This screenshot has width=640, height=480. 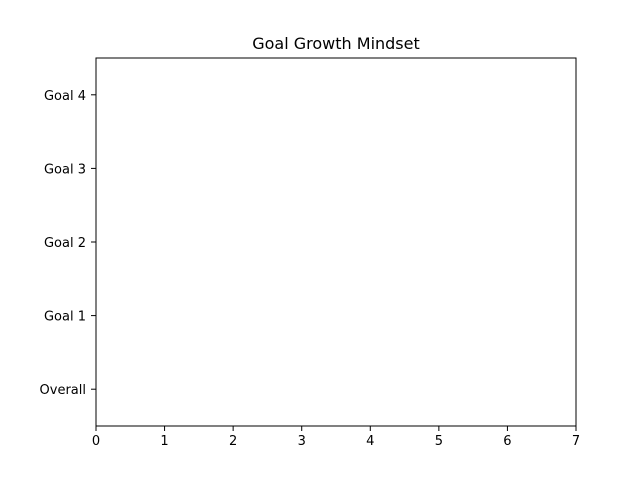 I want to click on y-tick-label: Overall, so click(x=63, y=390).